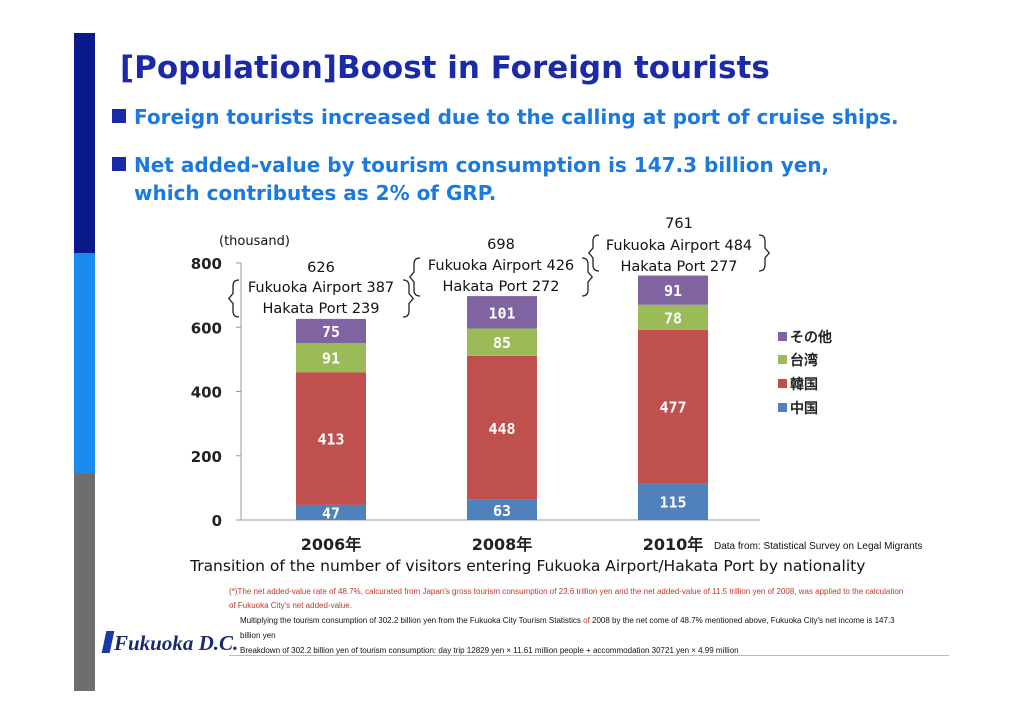 The height and width of the screenshot is (724, 1024). What do you see at coordinates (500, 287) in the screenshot?
I see `annotation-port: Hakata Port 272` at bounding box center [500, 287].